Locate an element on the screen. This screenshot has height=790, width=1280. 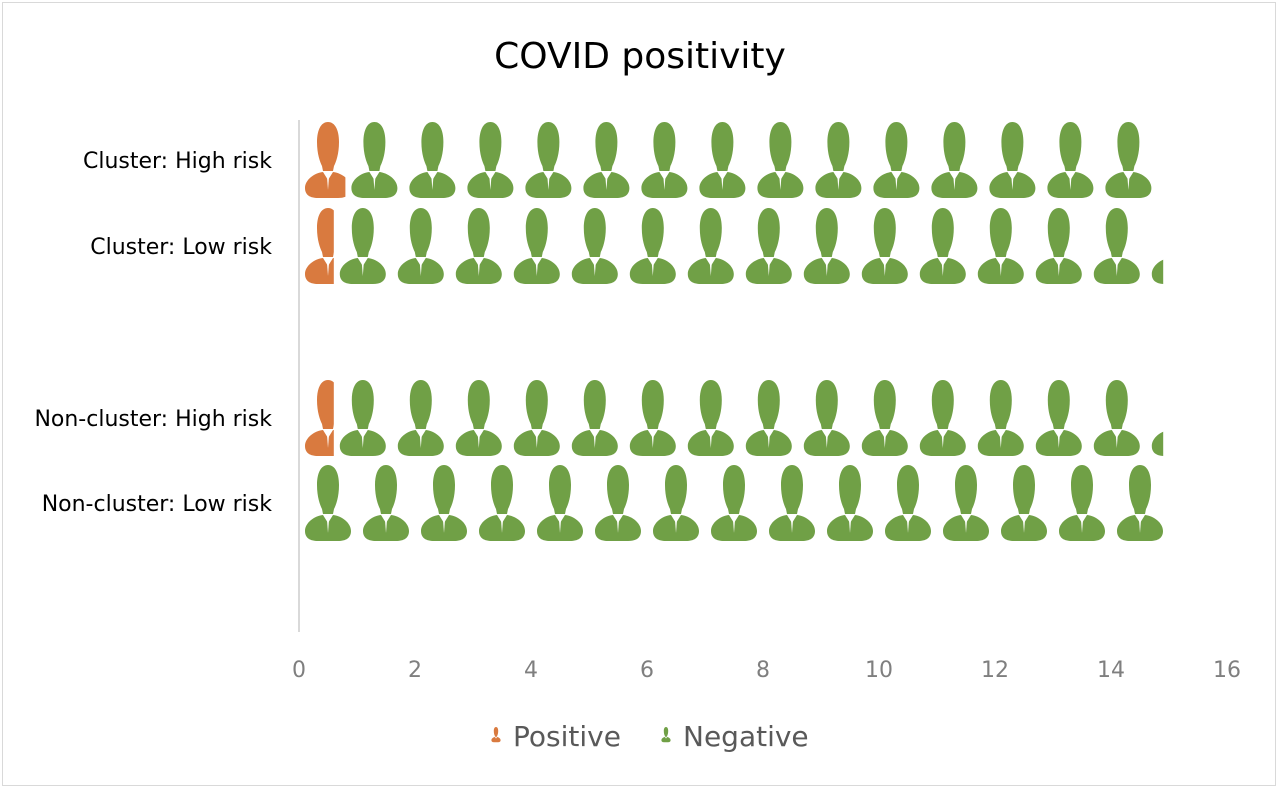
x-tick-labels: 0 2 4 6 8 10 12 14 16 is located at coordinates (766, 670).